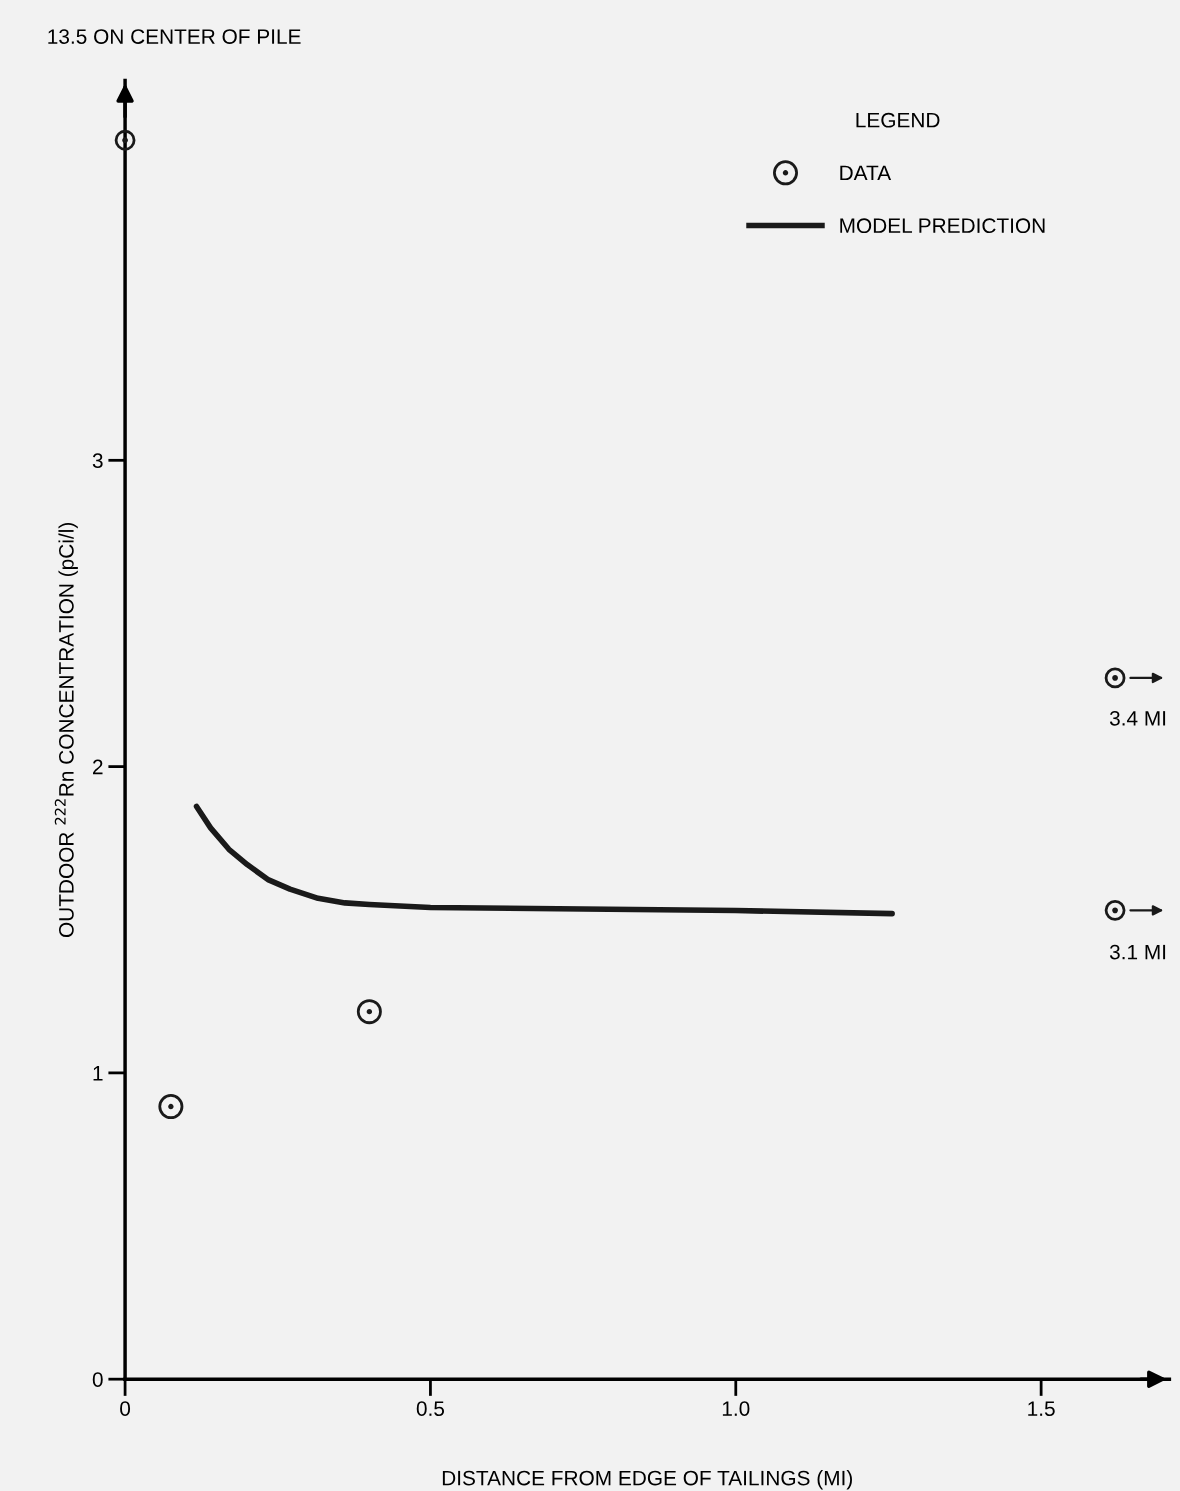 The width and height of the screenshot is (1180, 1491). Describe the element at coordinates (98, 1073) in the screenshot. I see `y-tick-label: 1` at that location.